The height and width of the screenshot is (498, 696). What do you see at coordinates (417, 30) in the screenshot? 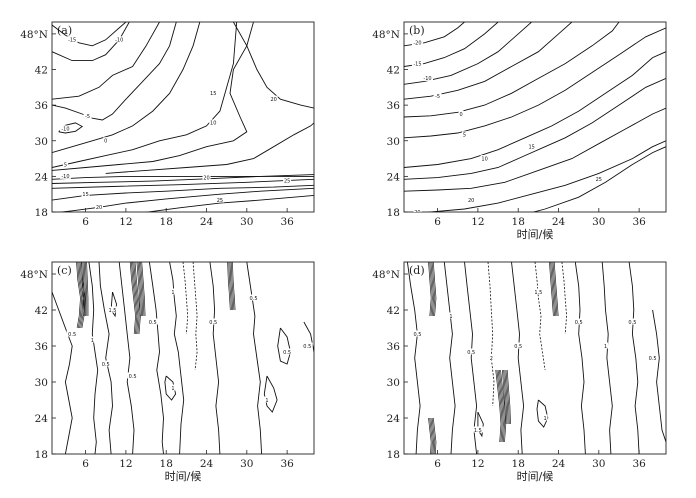
I see `panel-label: (b)` at bounding box center [417, 30].